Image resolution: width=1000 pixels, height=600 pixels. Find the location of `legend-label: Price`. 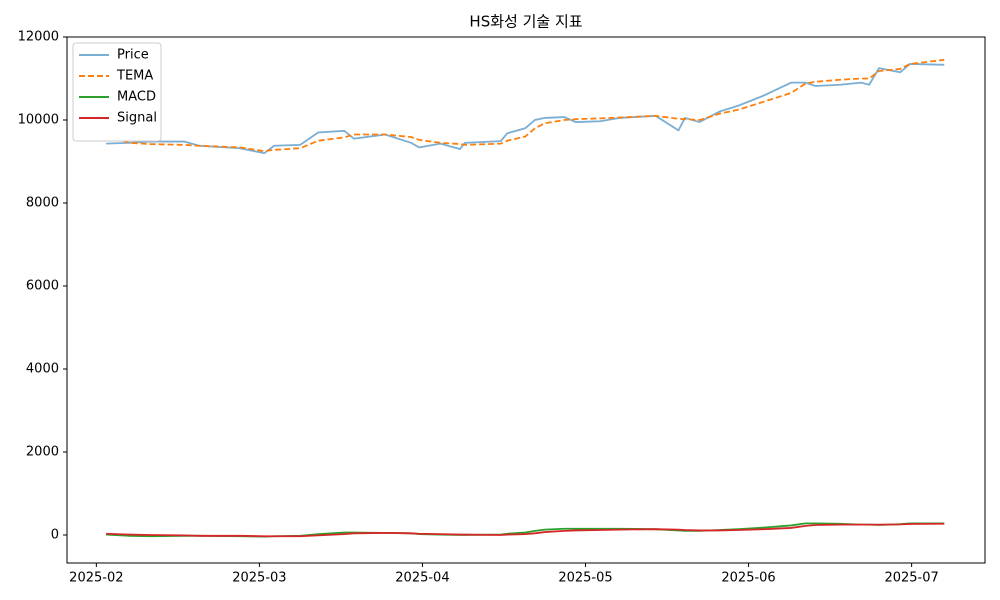

legend-label: Price is located at coordinates (133, 55).